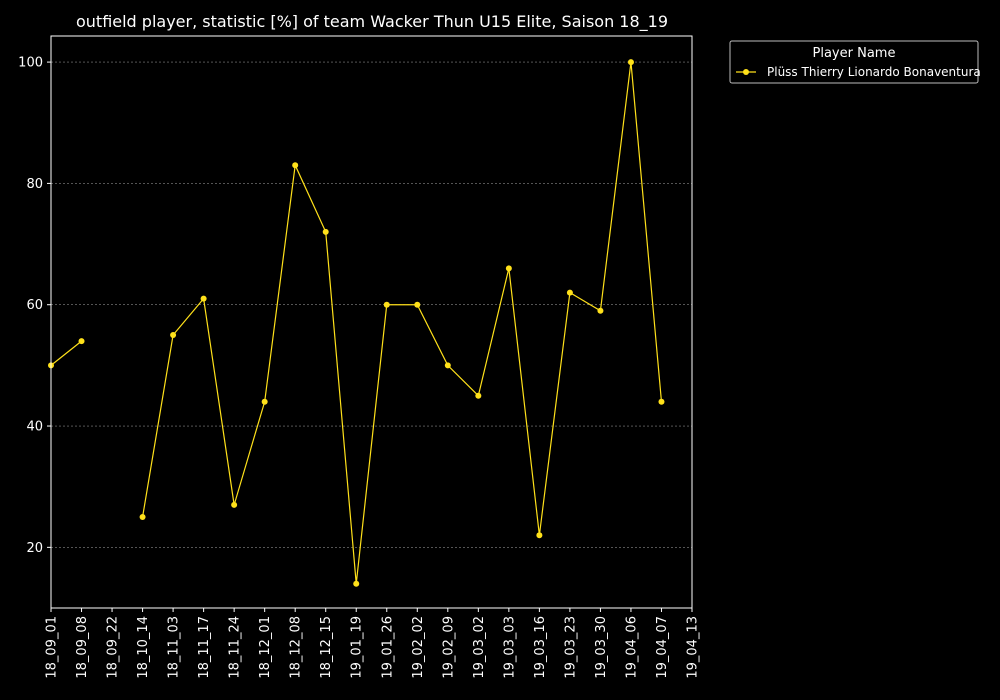 The image size is (1000, 700). I want to click on y-tick-label: 60, so click(34, 305).